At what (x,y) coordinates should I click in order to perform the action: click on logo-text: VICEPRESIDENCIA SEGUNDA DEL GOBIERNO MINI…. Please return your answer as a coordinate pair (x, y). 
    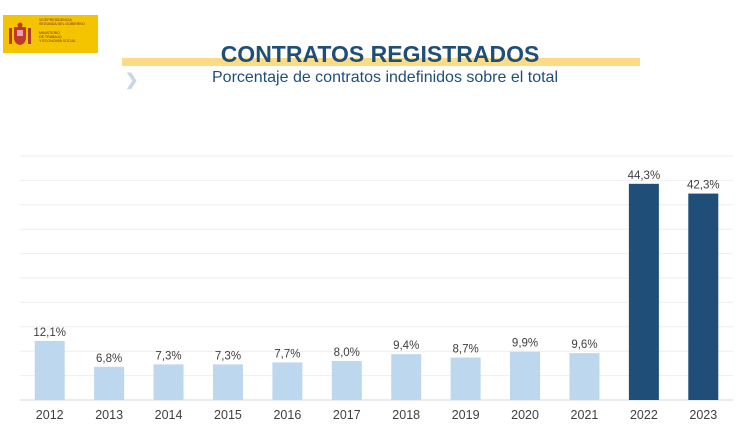
    Looking at the image, I should click on (68, 31).